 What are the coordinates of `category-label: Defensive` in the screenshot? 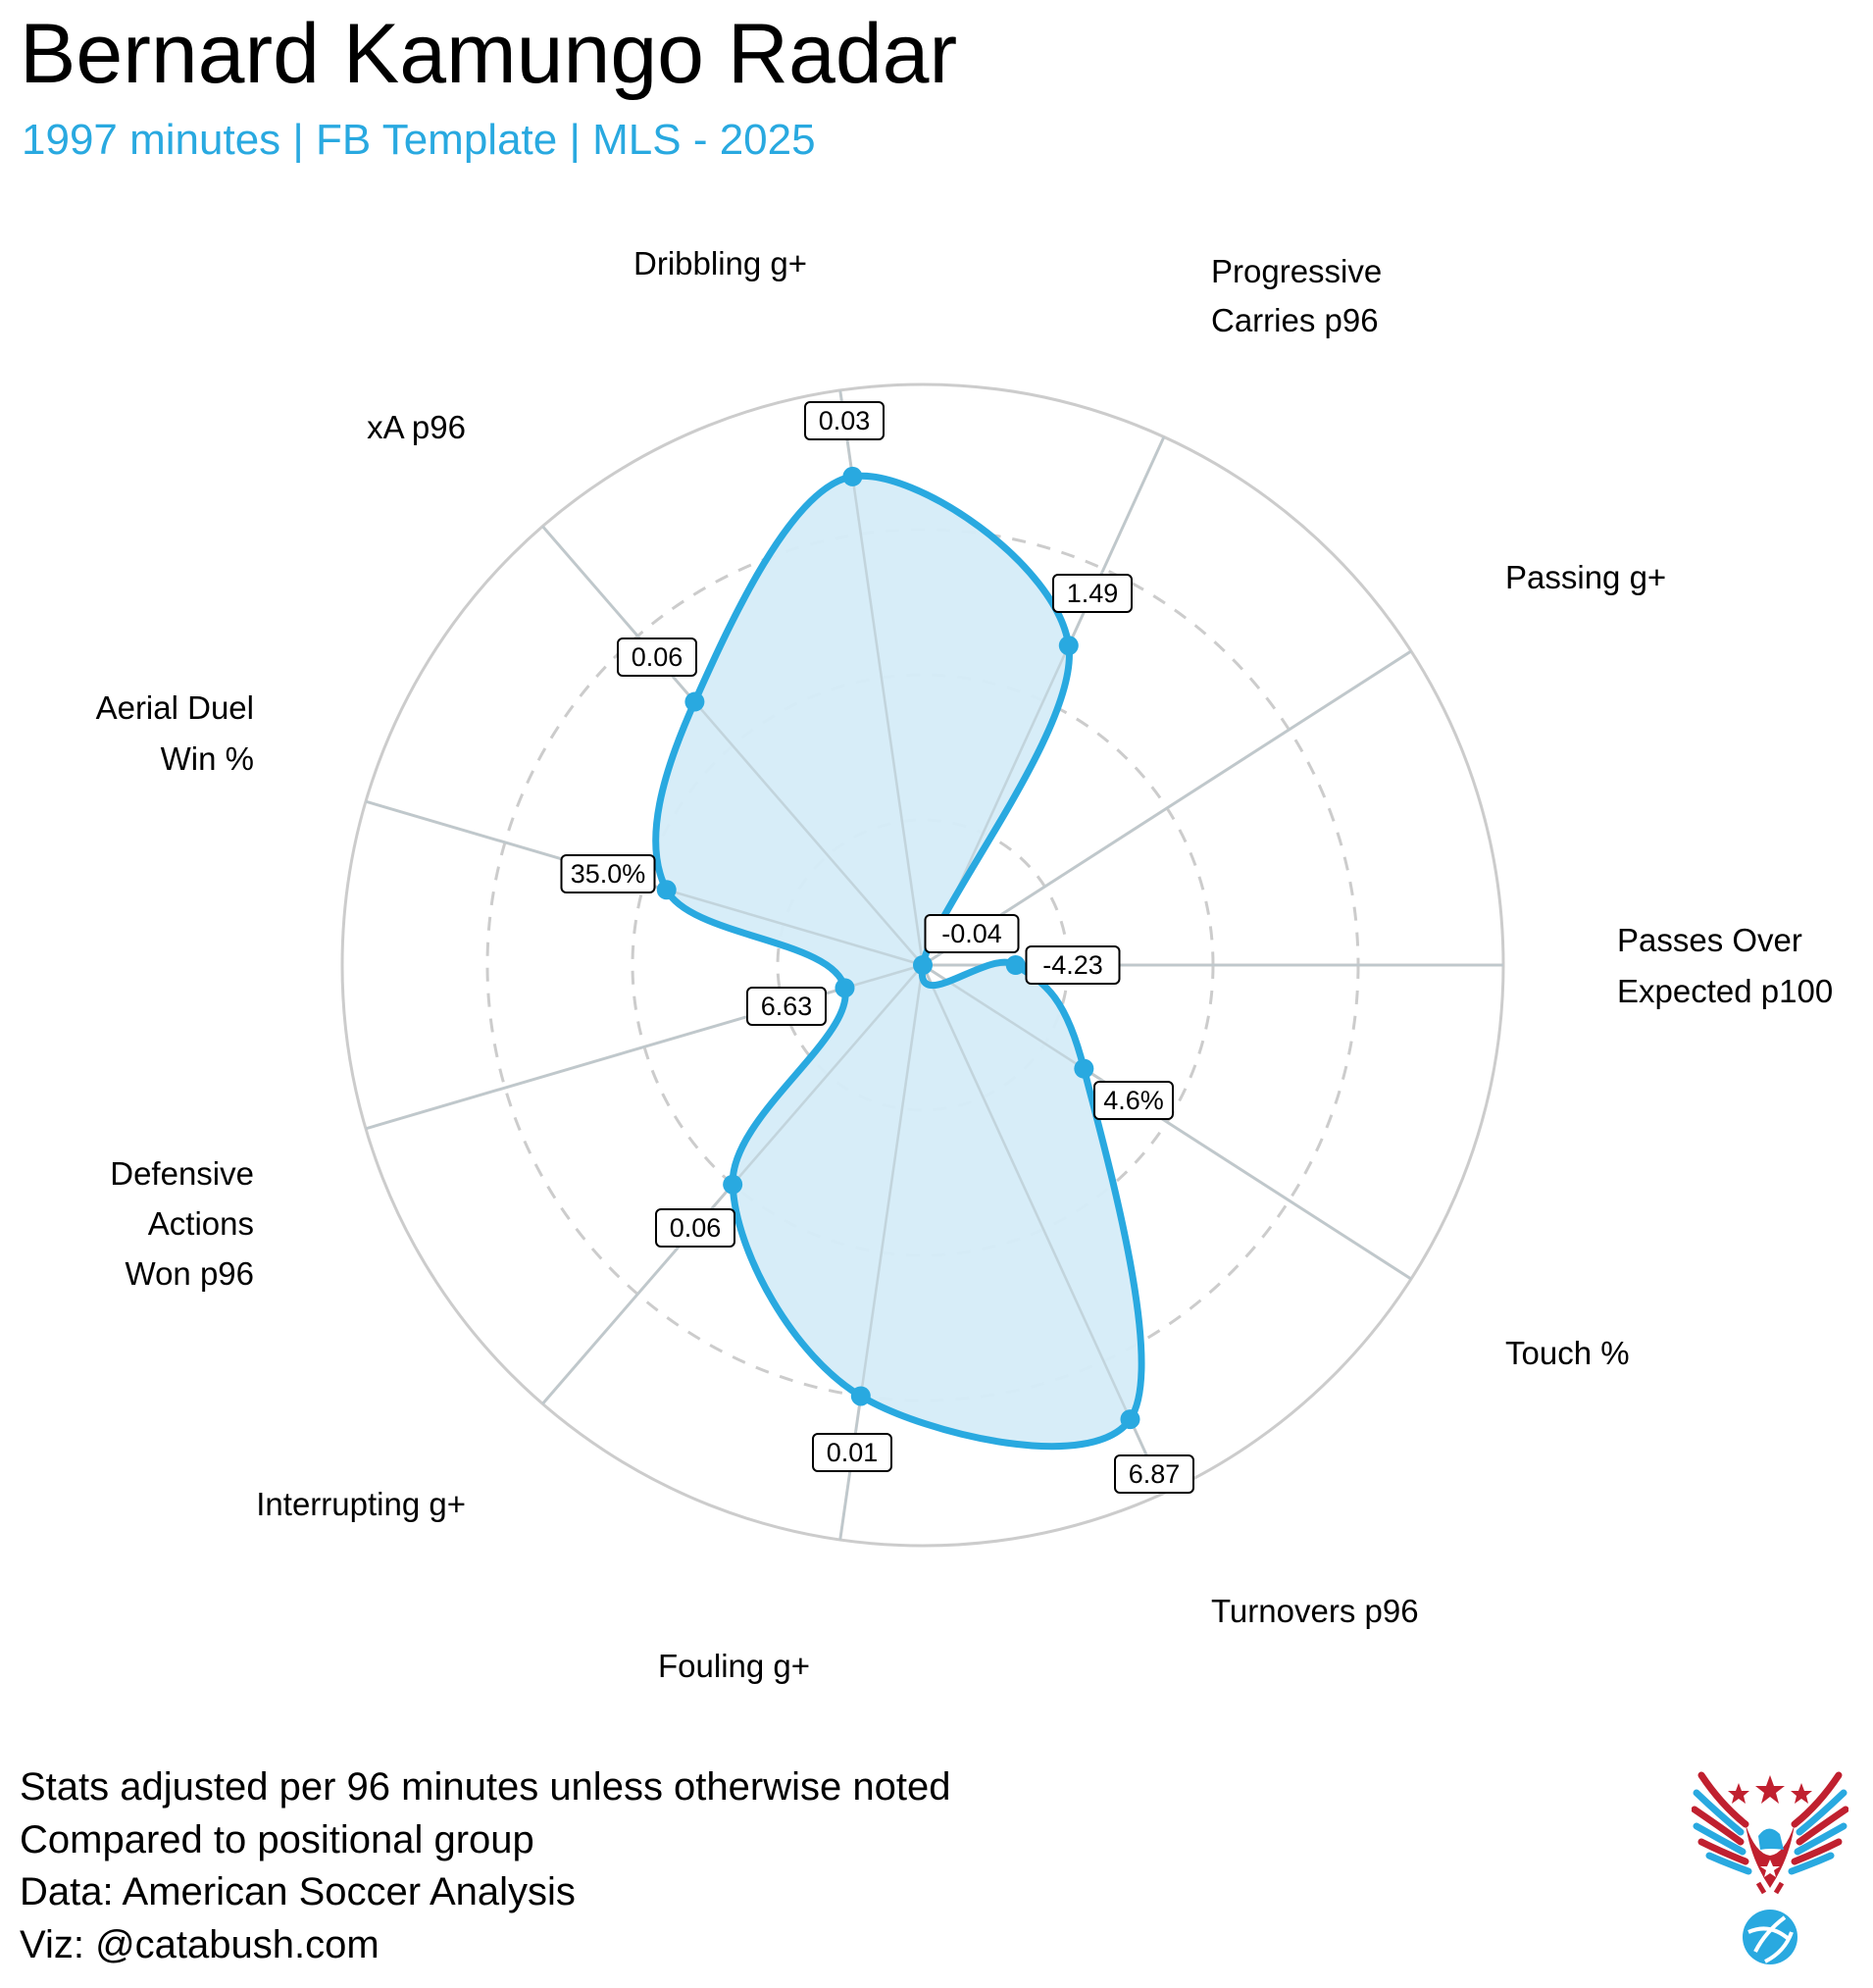 It's located at (182, 1173).